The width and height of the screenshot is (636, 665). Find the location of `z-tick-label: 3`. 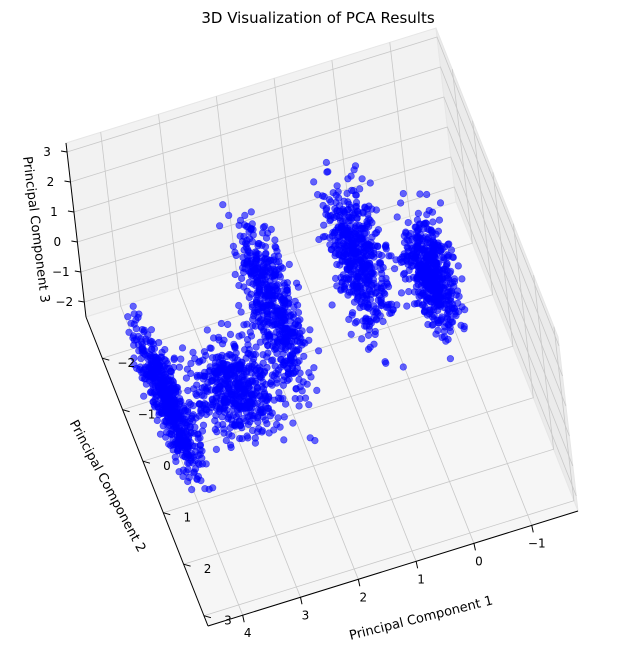

z-tick-label: 3 is located at coordinates (47, 152).